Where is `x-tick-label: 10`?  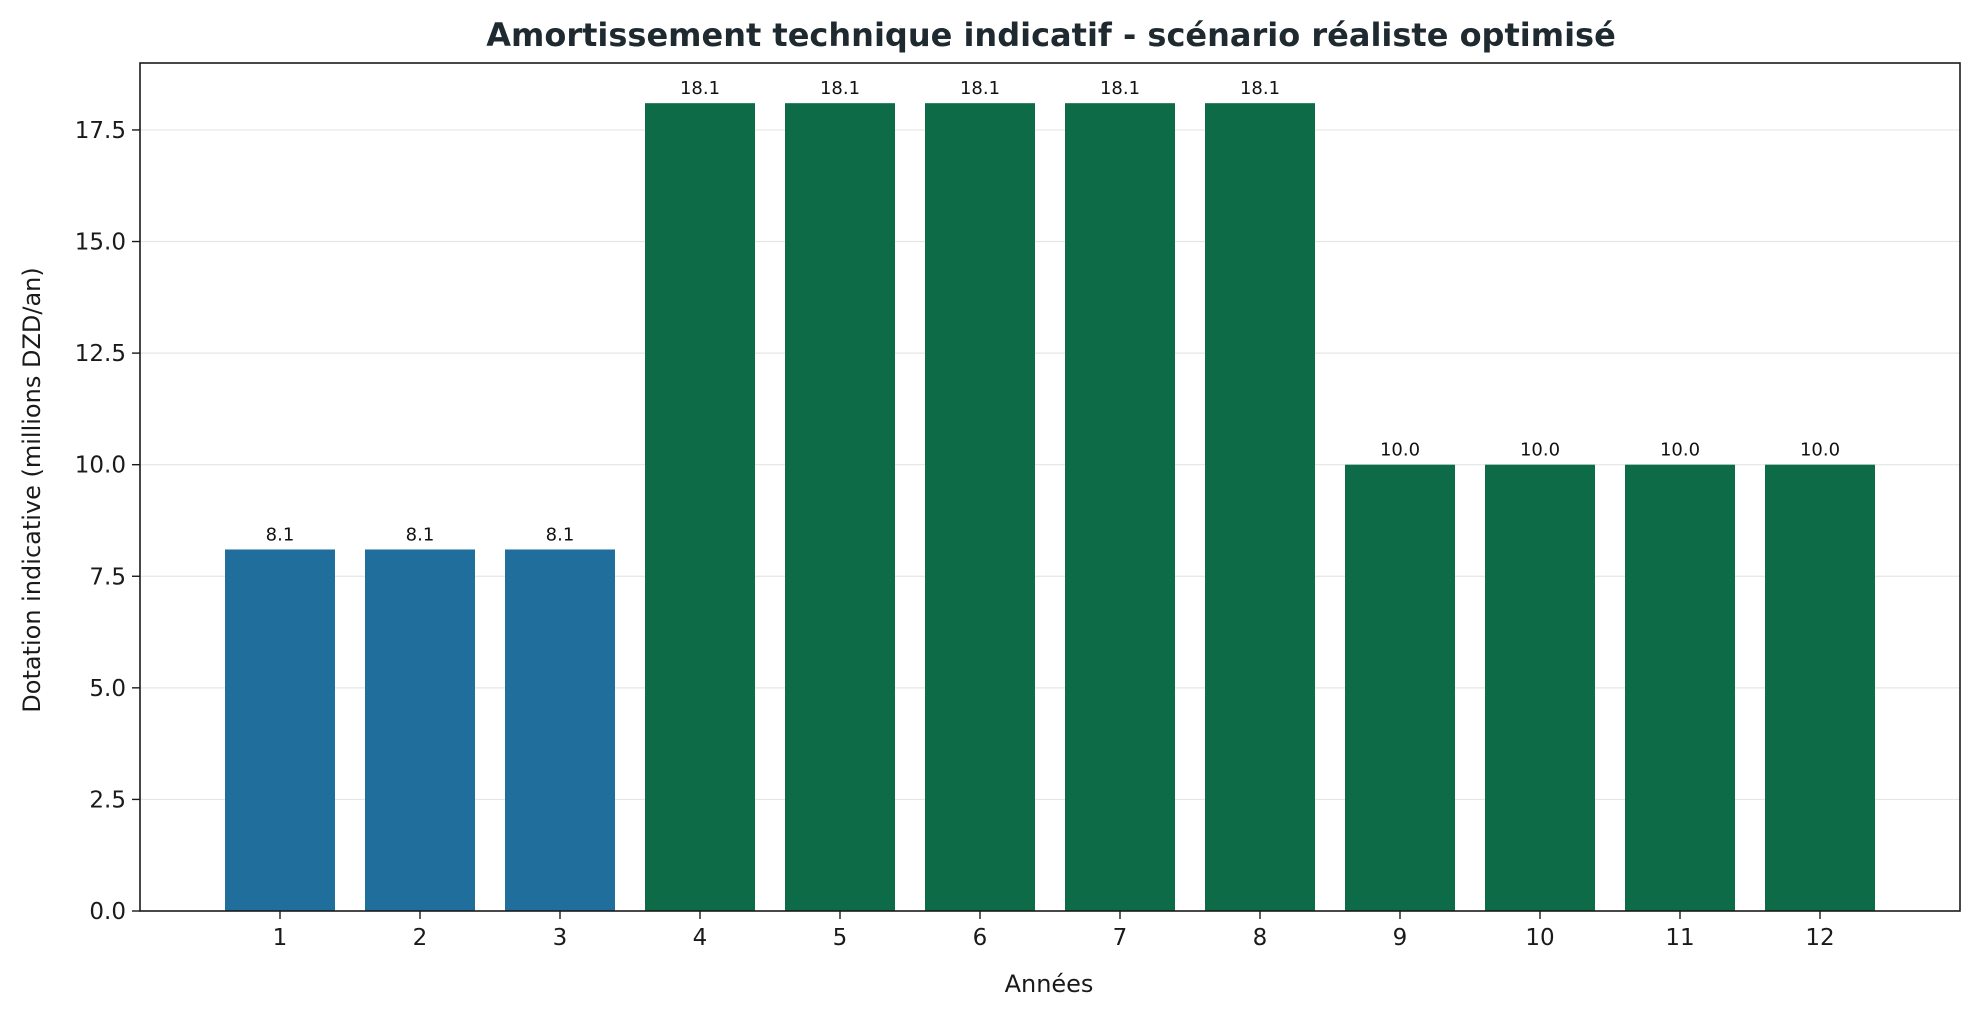
x-tick-label: 10 is located at coordinates (1539, 938).